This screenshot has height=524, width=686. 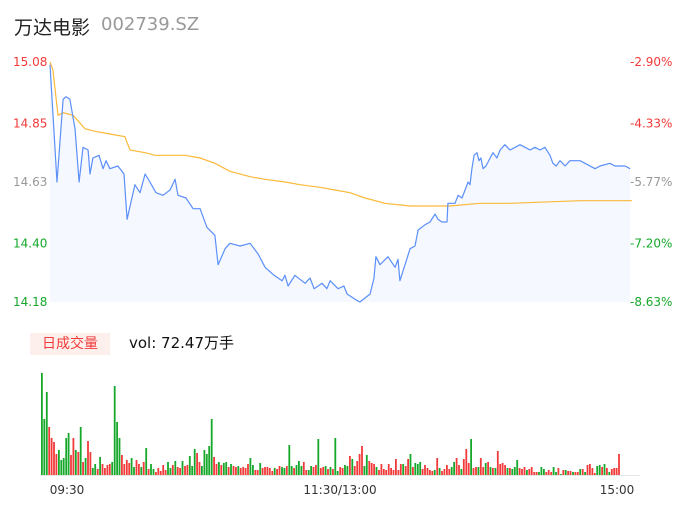 I want to click on y-tick-label-left: 14.85, so click(x=30, y=123).